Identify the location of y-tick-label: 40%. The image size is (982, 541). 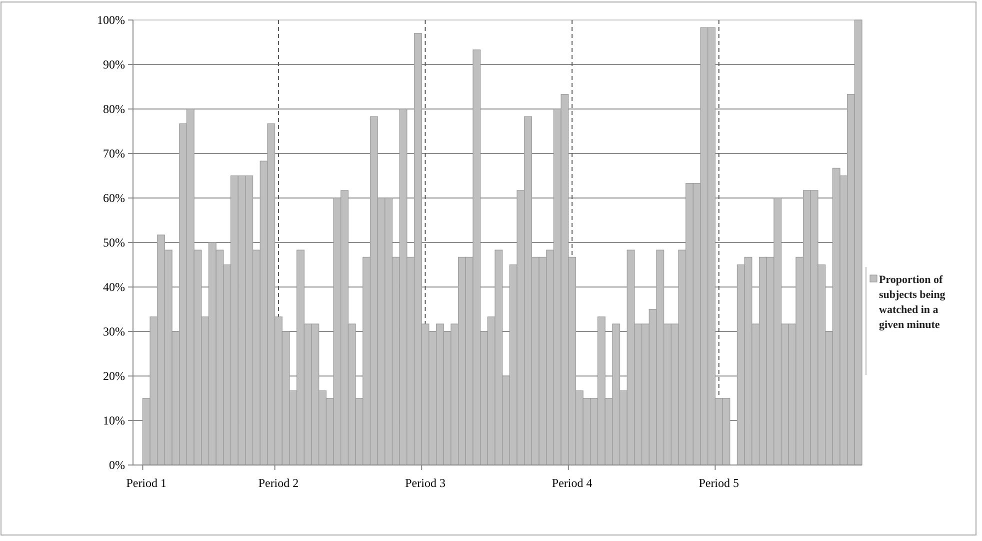
(114, 287).